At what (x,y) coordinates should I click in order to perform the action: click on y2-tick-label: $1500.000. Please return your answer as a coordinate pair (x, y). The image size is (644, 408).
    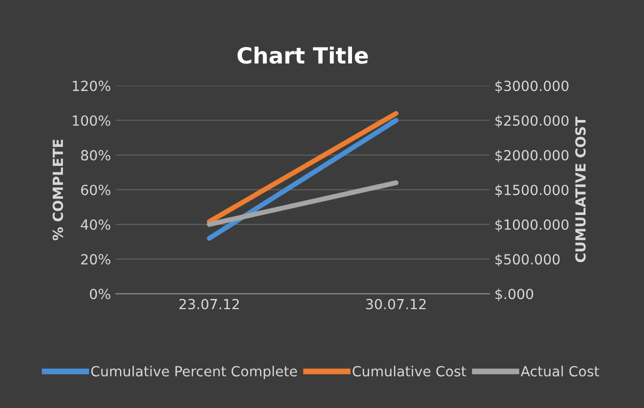
    Looking at the image, I should click on (531, 191).